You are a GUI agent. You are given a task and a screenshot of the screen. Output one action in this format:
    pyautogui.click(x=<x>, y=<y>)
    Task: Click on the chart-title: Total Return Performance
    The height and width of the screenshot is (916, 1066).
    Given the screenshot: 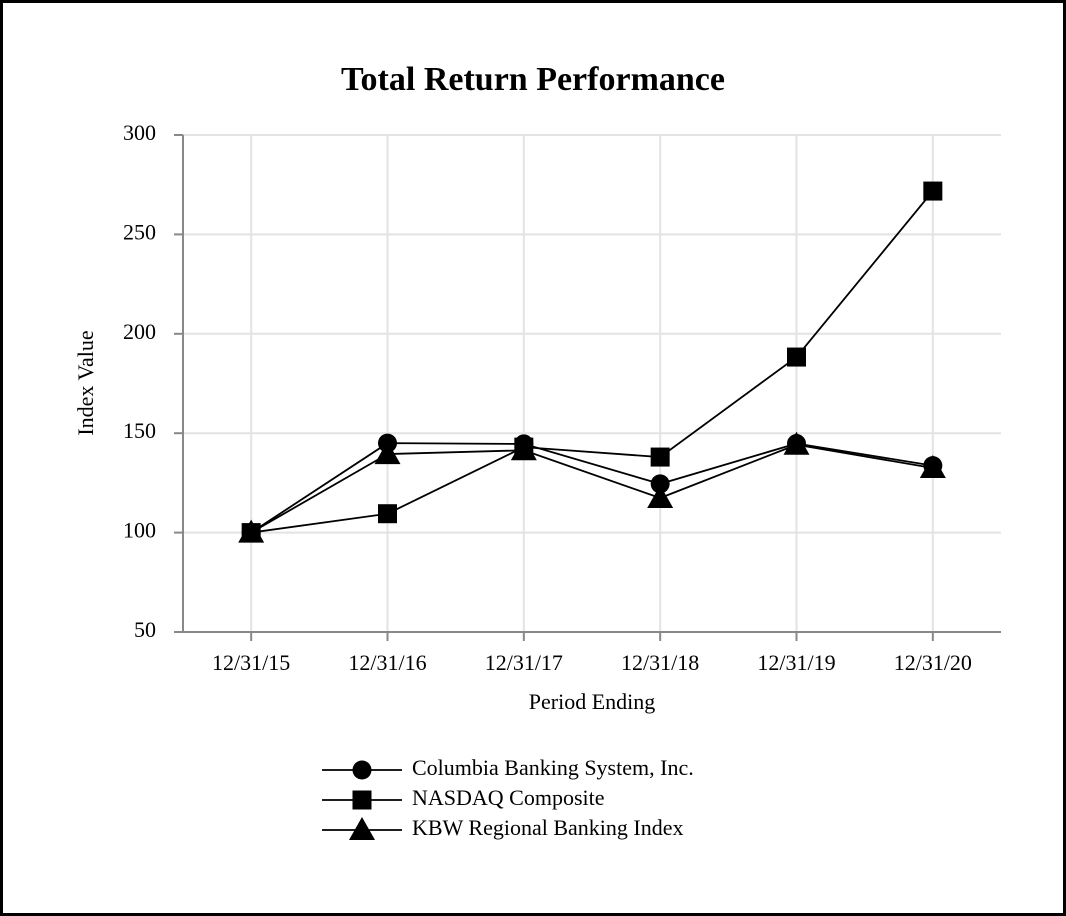 What is the action you would take?
    pyautogui.click(x=533, y=79)
    